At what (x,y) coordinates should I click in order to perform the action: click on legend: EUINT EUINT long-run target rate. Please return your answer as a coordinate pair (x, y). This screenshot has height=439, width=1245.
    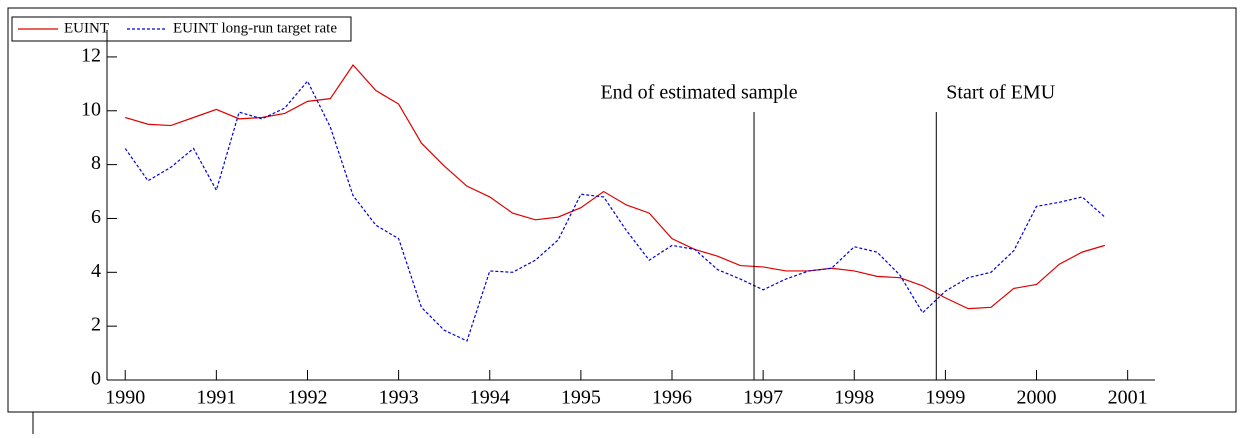
    Looking at the image, I should click on (181, 29).